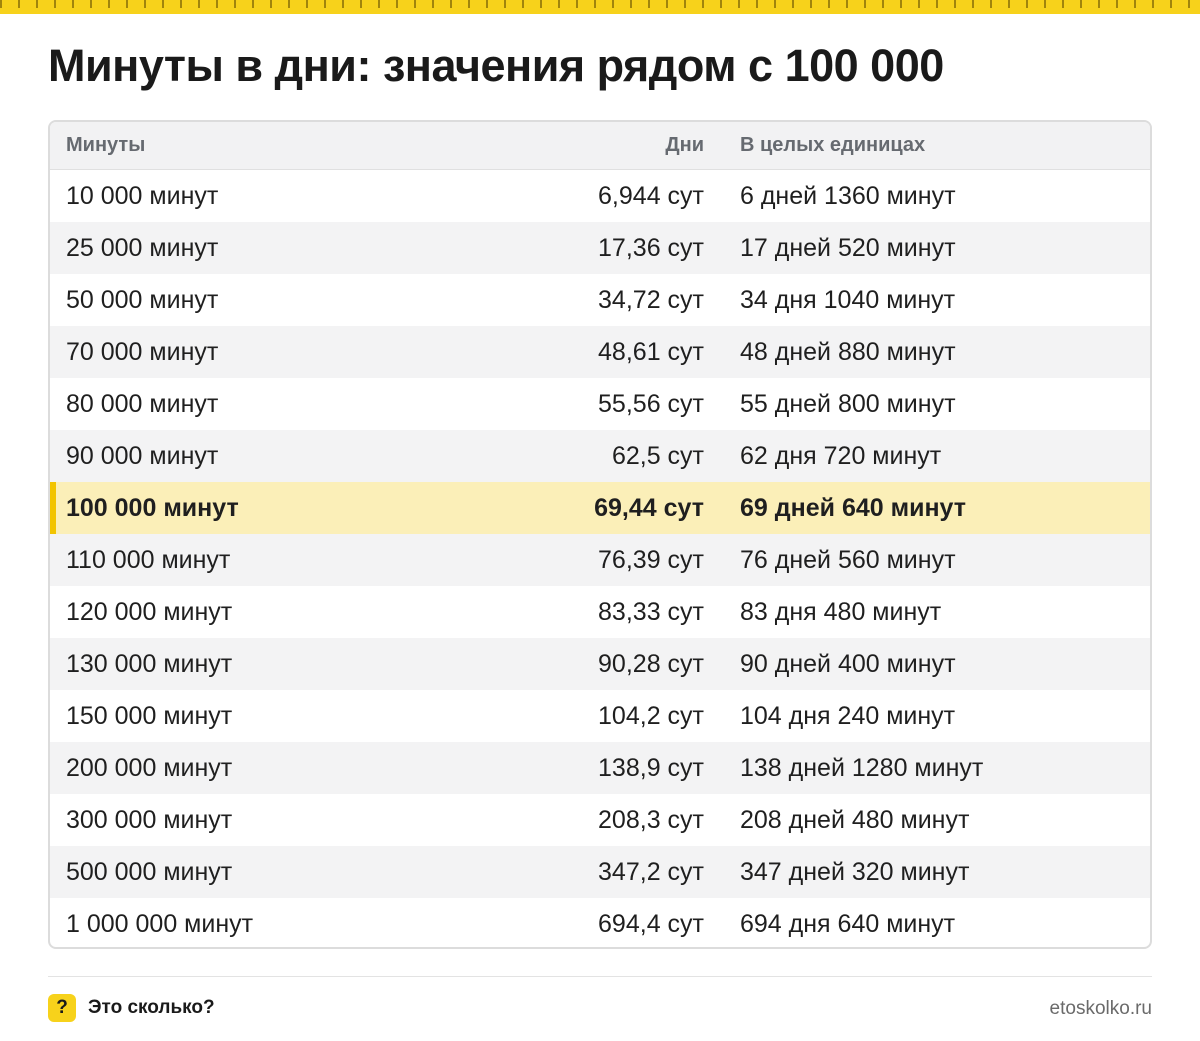 Image resolution: width=1200 pixels, height=1041 pixels. Describe the element at coordinates (848, 195) in the screenshot. I see `cell-units: 6 дней 1360 минут` at that location.